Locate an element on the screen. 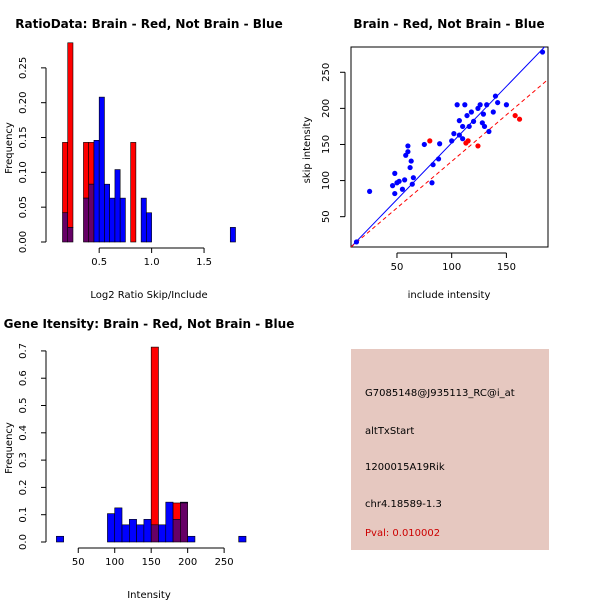 The height and width of the screenshot is (600, 600). location-text: chr4.18589-1.3 is located at coordinates (403, 504).